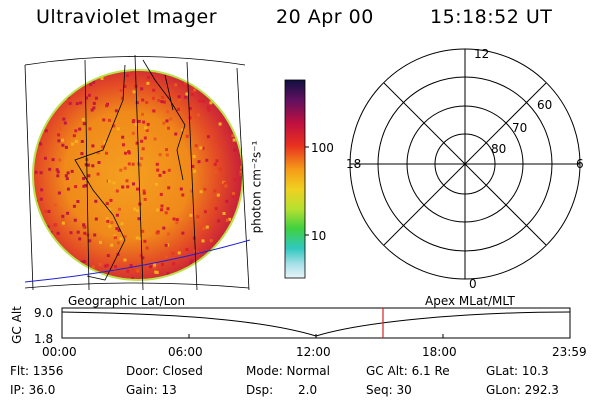 The height and width of the screenshot is (400, 600). I want to click on gain-value: Gain: 13, so click(151, 390).